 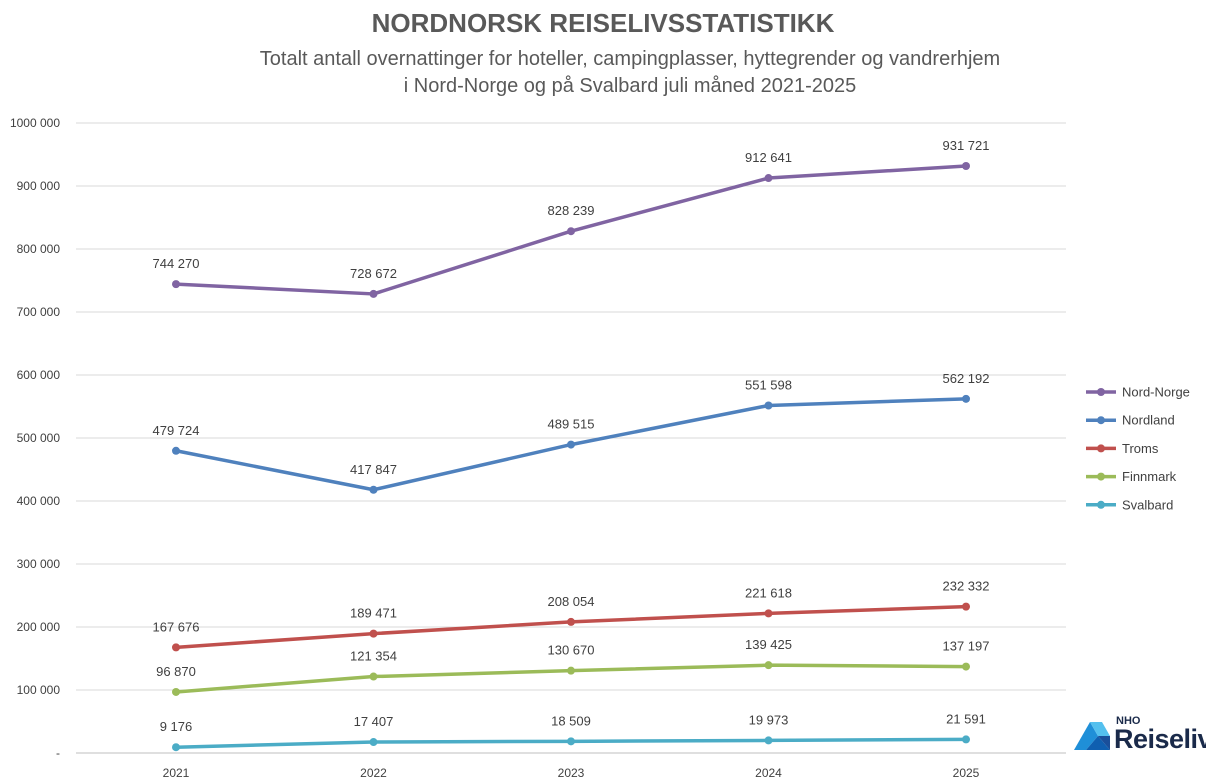 I want to click on legend: Nord-Norge Nordland Troms Finnmark Svalbard, so click(x=1138, y=448).